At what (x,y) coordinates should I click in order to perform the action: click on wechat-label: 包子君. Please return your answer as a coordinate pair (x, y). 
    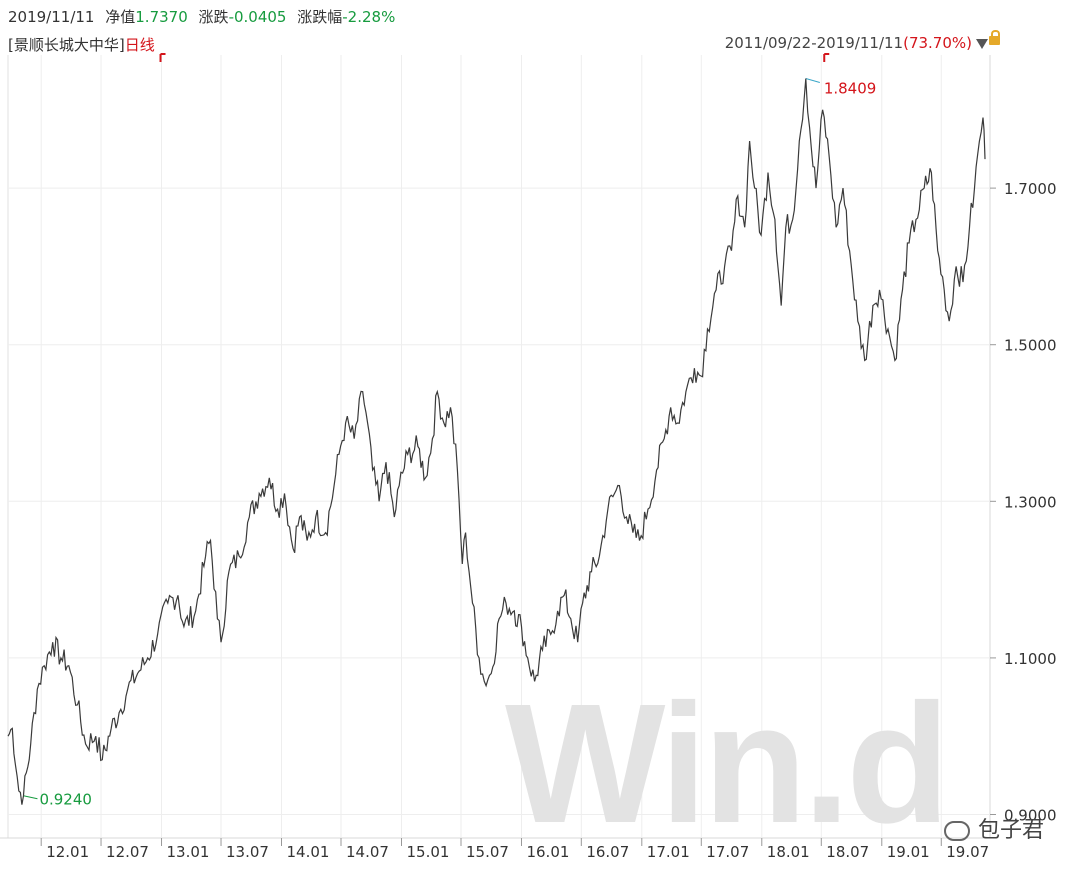
    Looking at the image, I should click on (1010, 830).